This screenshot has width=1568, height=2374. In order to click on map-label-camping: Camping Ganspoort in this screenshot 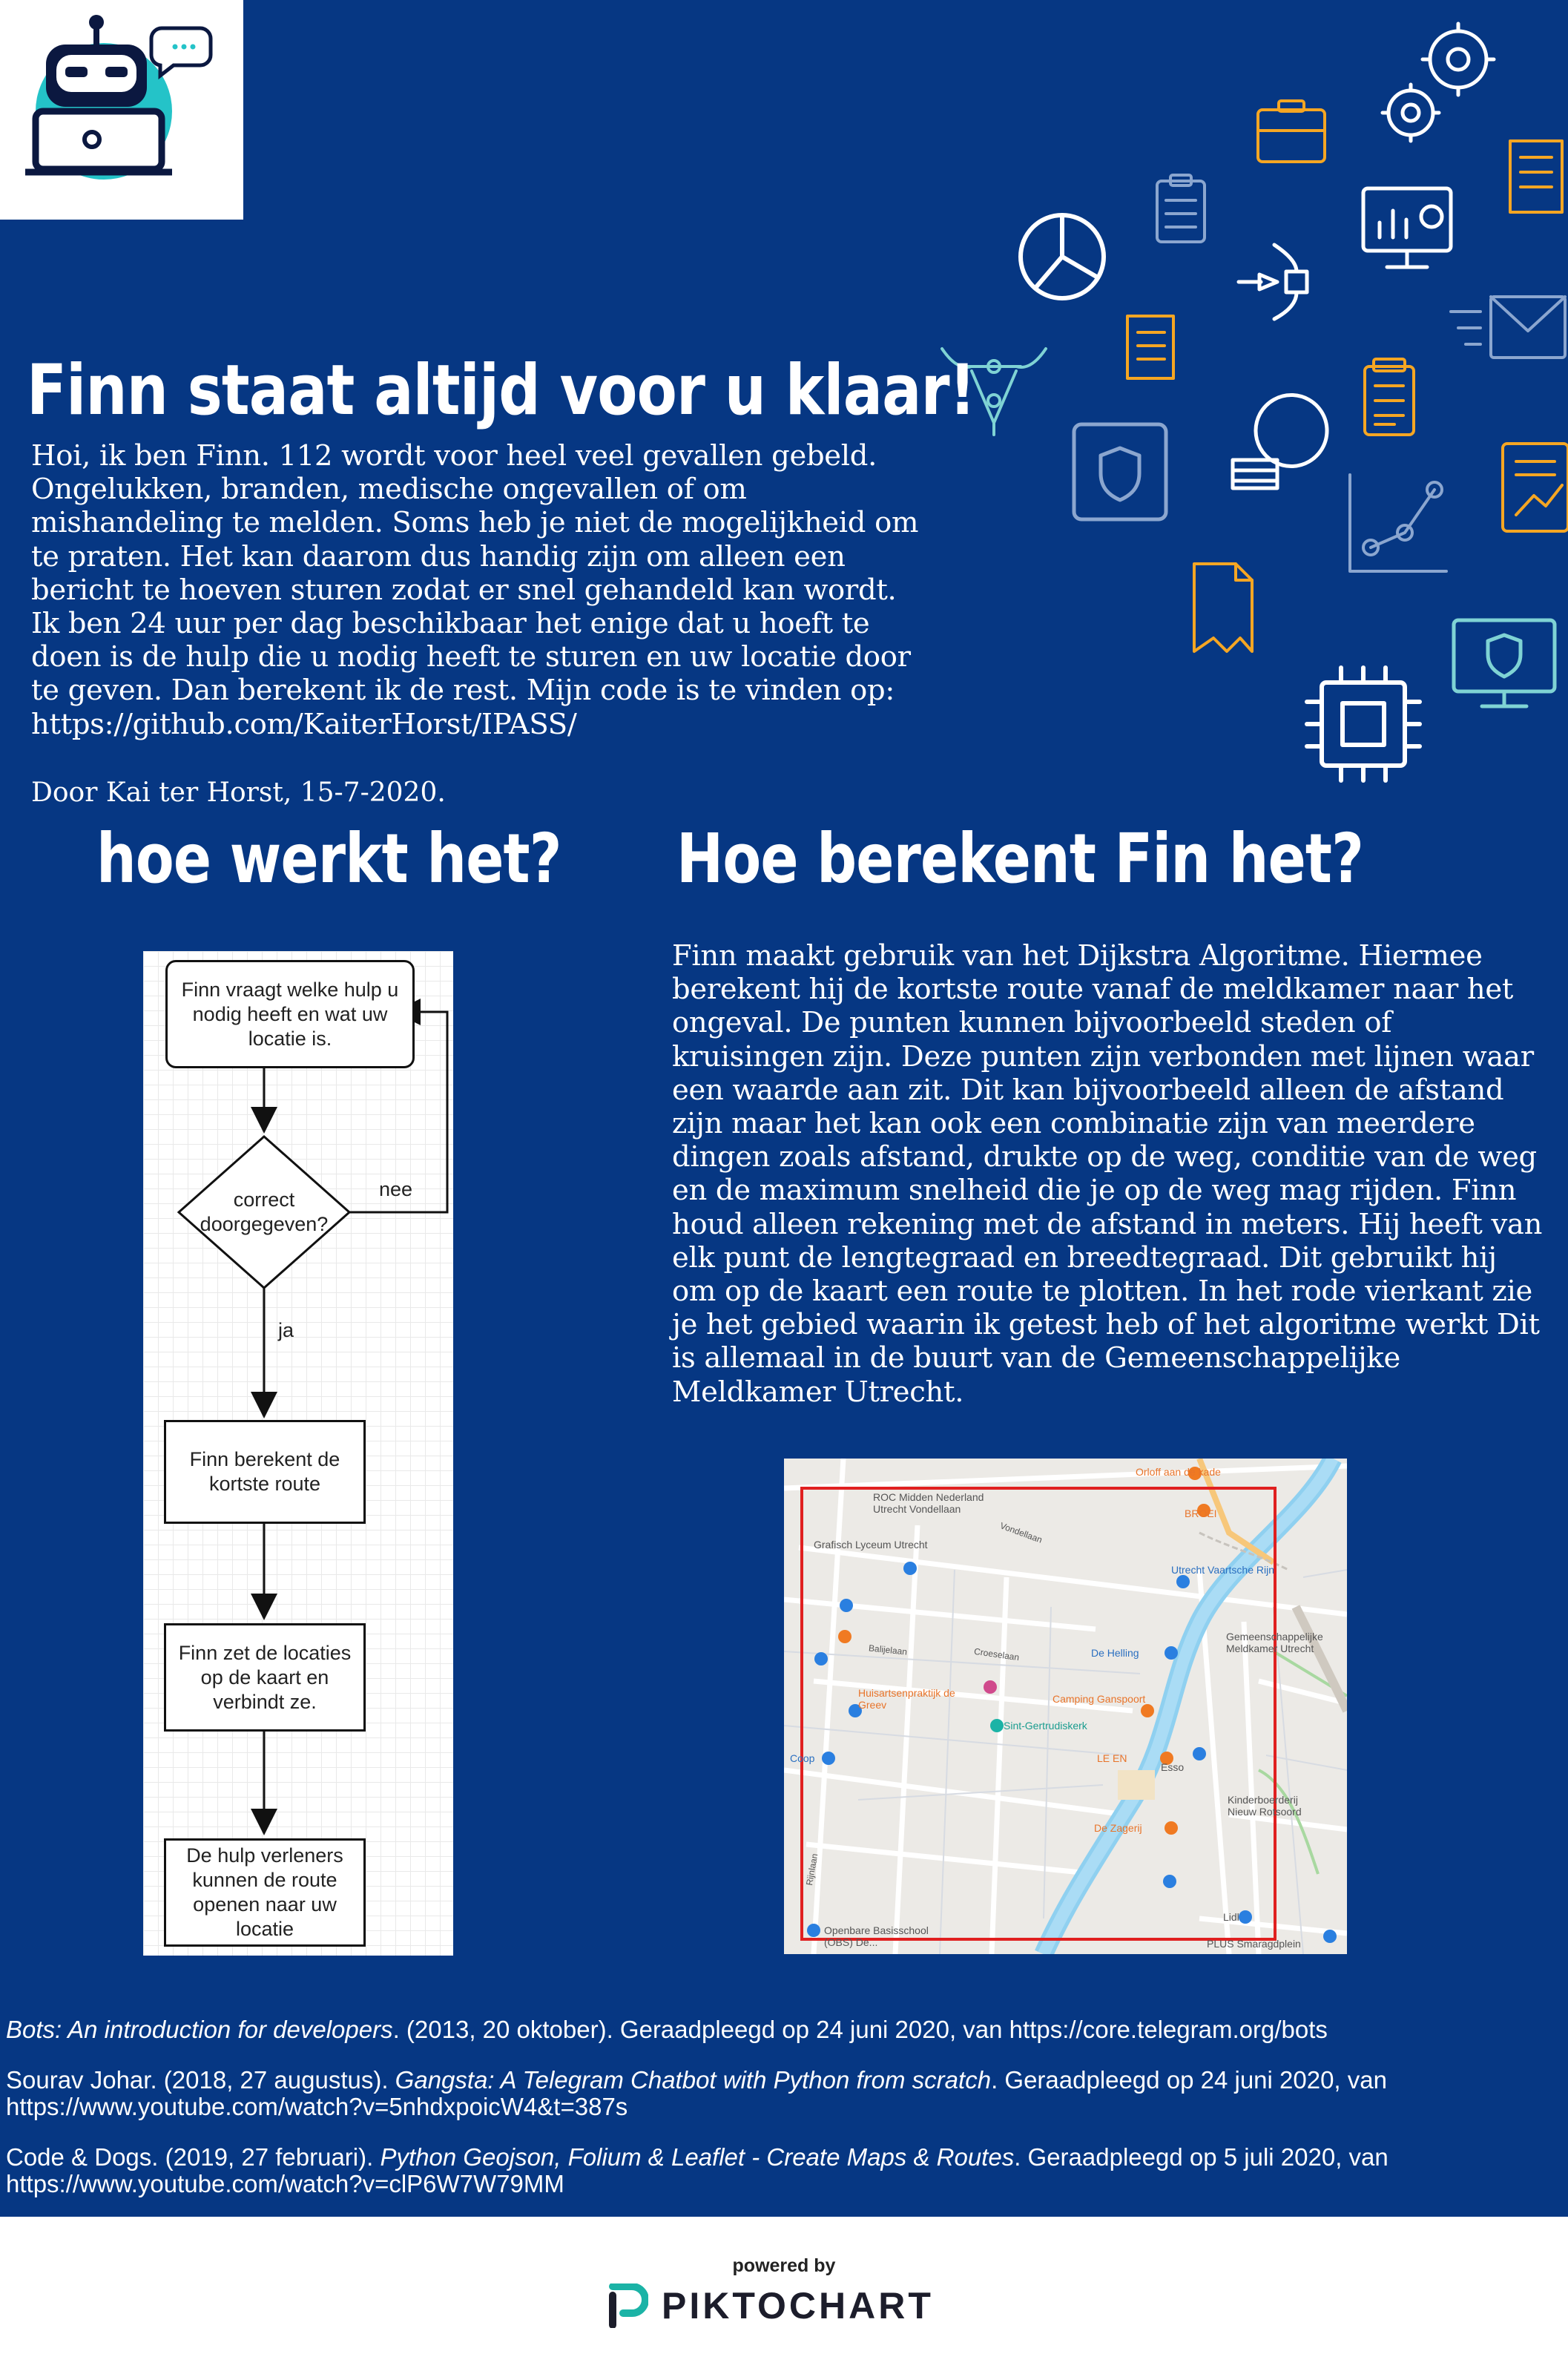, I will do `click(1100, 1699)`.